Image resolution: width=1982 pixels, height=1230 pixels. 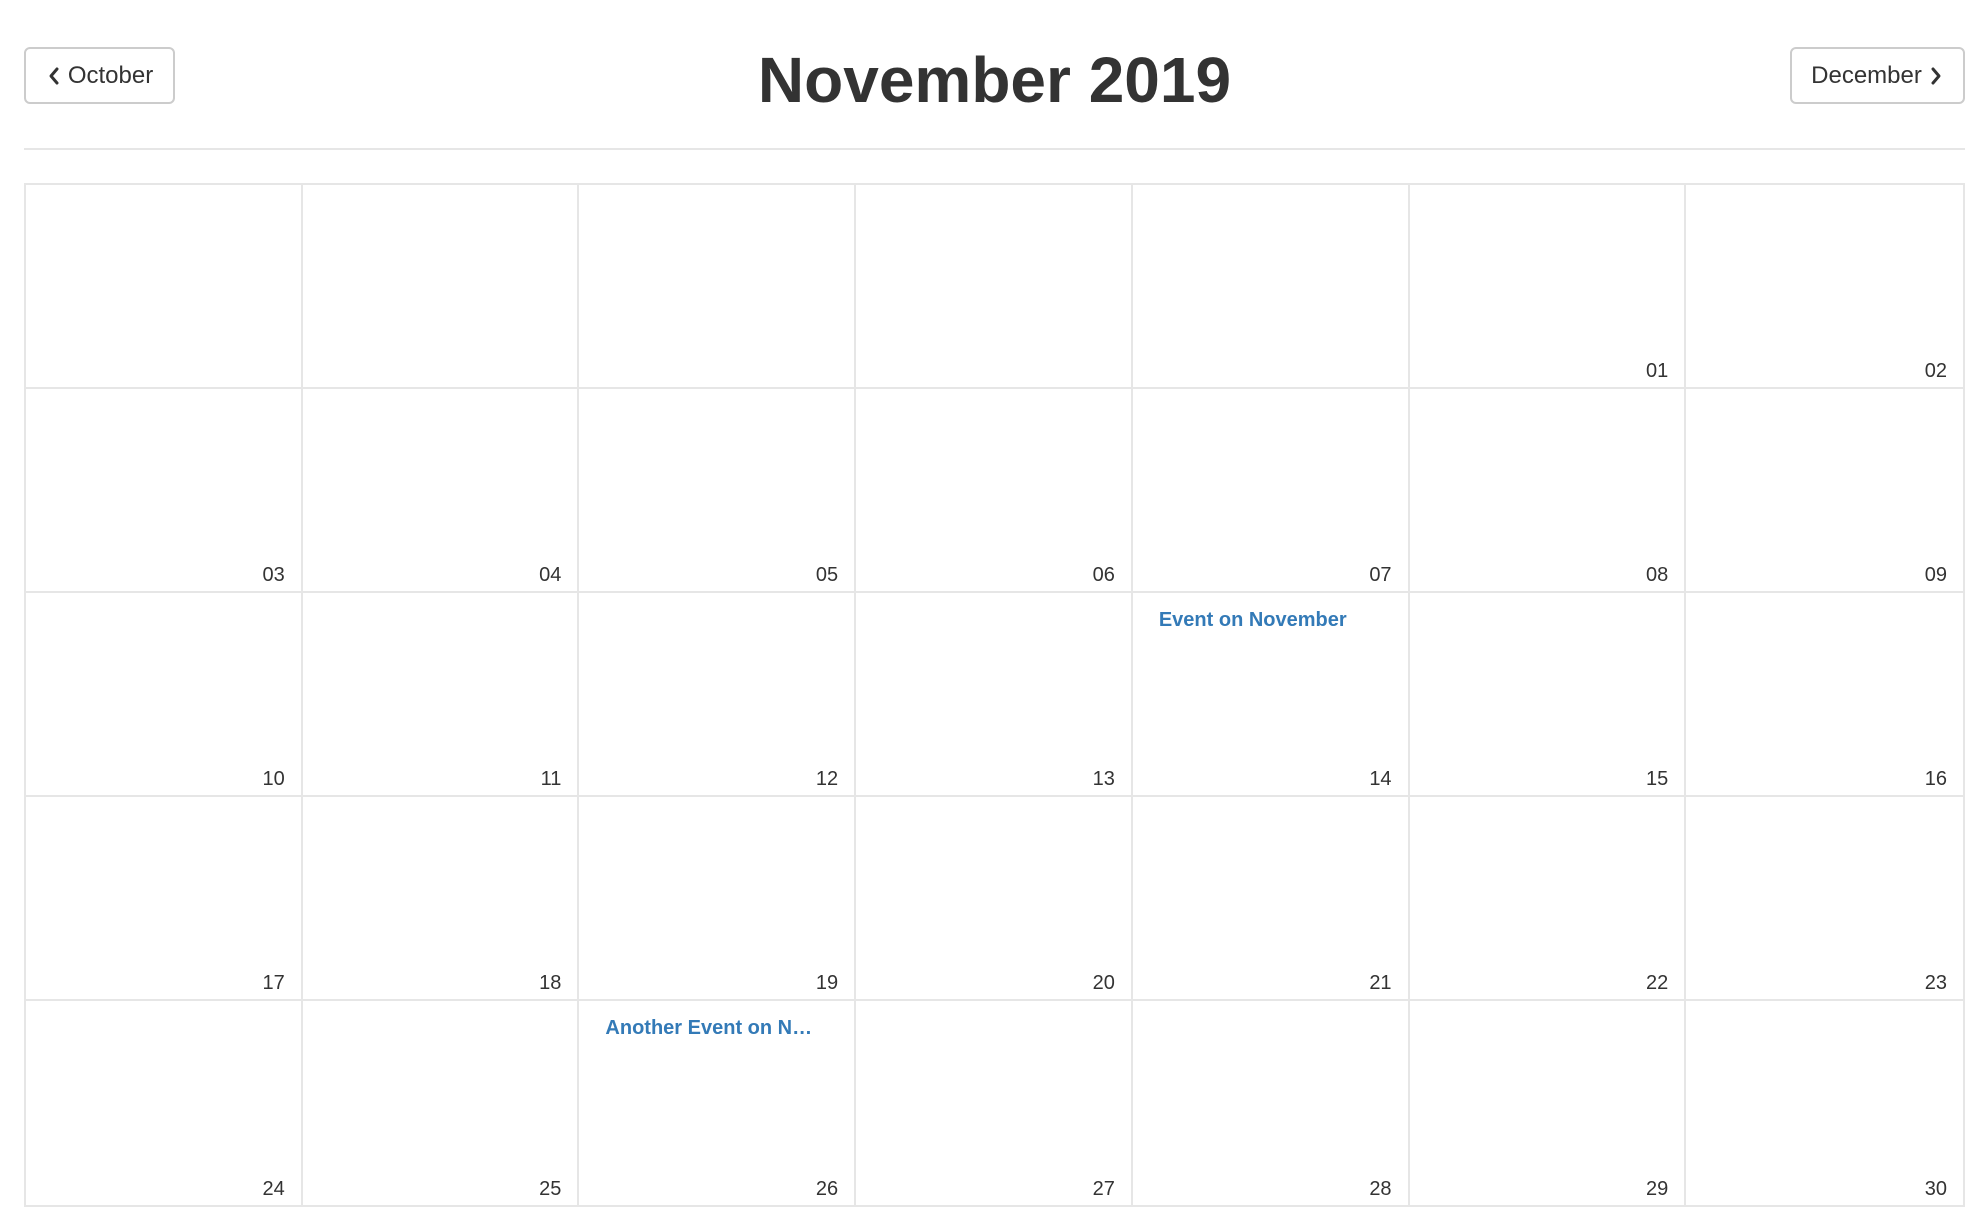 I want to click on page-title: November 2019, so click(x=994, y=80).